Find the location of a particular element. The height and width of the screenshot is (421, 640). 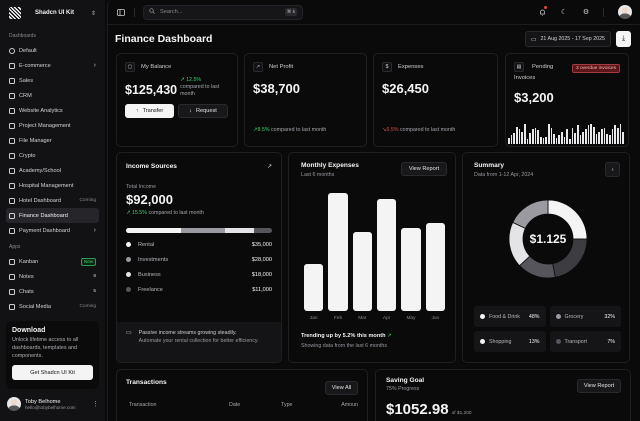

bar-jun is located at coordinates (435, 266).